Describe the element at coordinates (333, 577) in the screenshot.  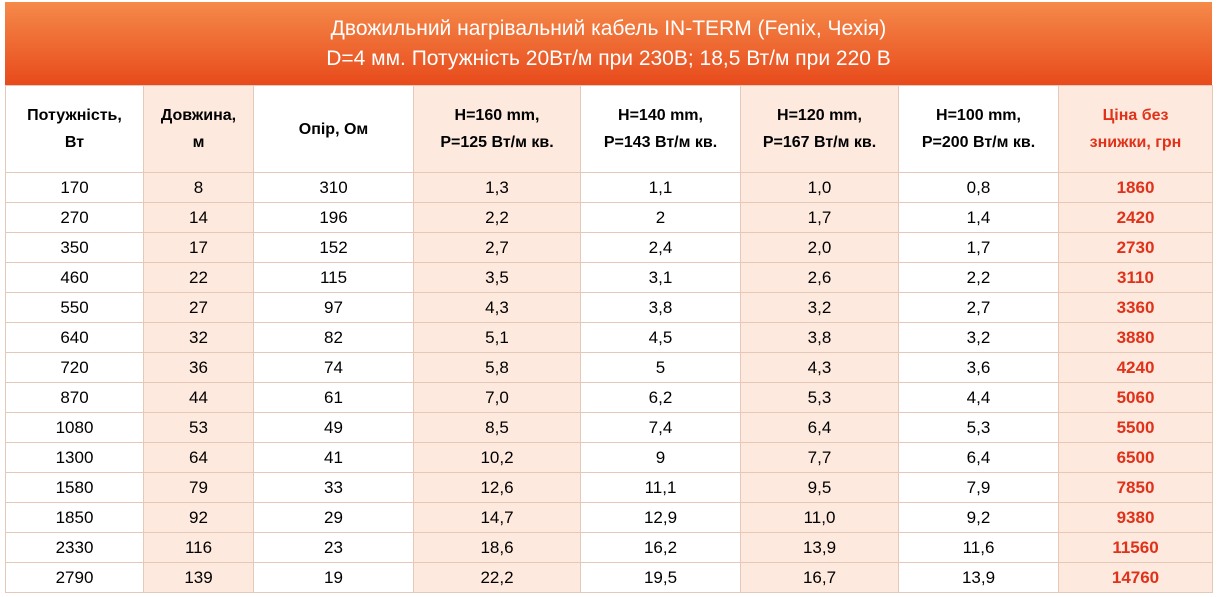
I see `cell: 19` at that location.